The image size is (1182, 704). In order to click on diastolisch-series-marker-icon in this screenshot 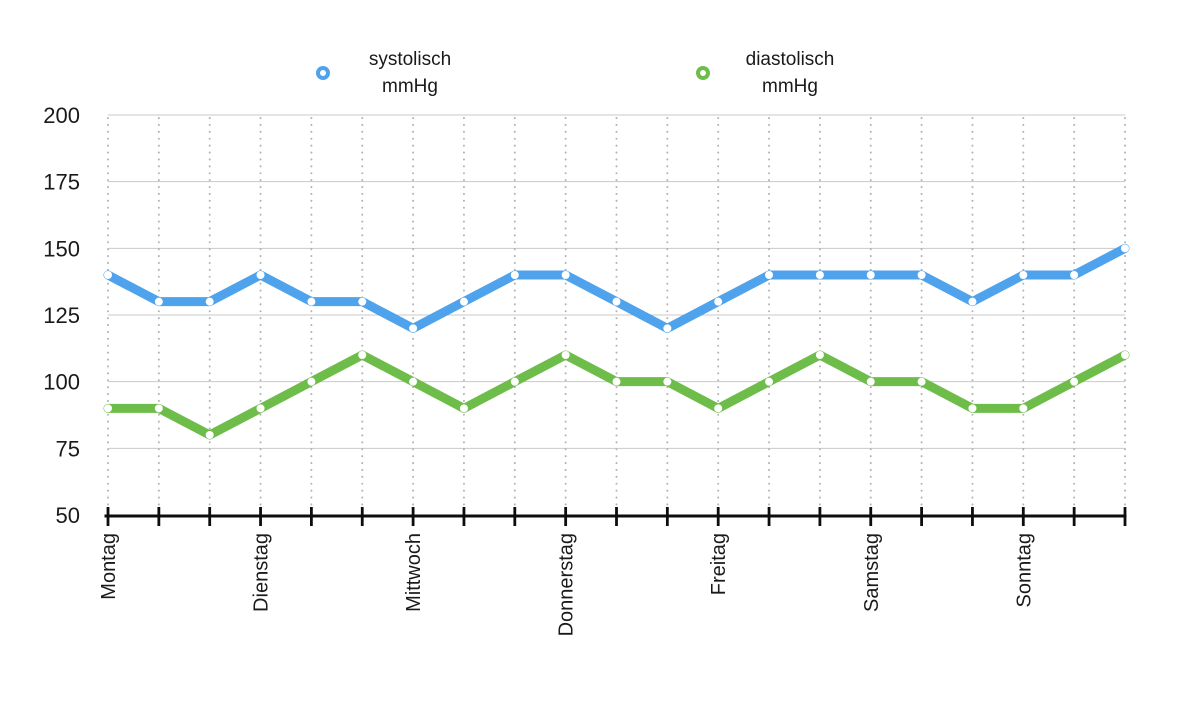, I will do `click(703, 73)`.